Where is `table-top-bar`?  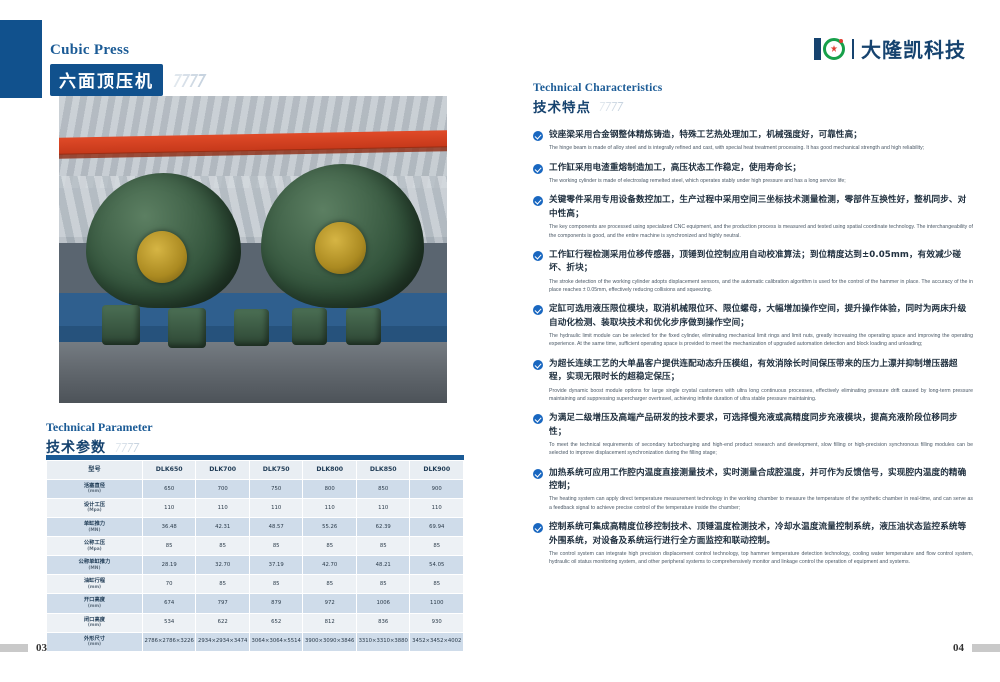
table-top-bar is located at coordinates (255, 457).